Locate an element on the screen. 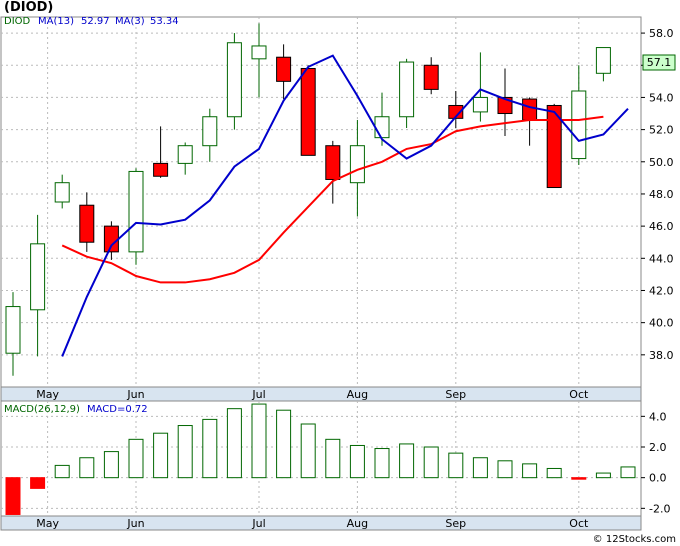  price-x-tick-label: May is located at coordinates (47, 394).